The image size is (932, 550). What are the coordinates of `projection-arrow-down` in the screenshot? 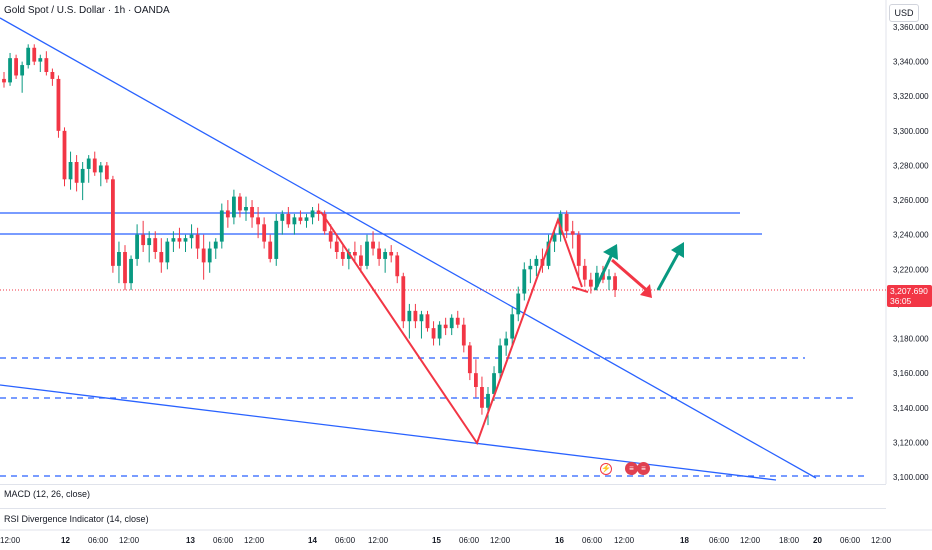 It's located at (631, 276).